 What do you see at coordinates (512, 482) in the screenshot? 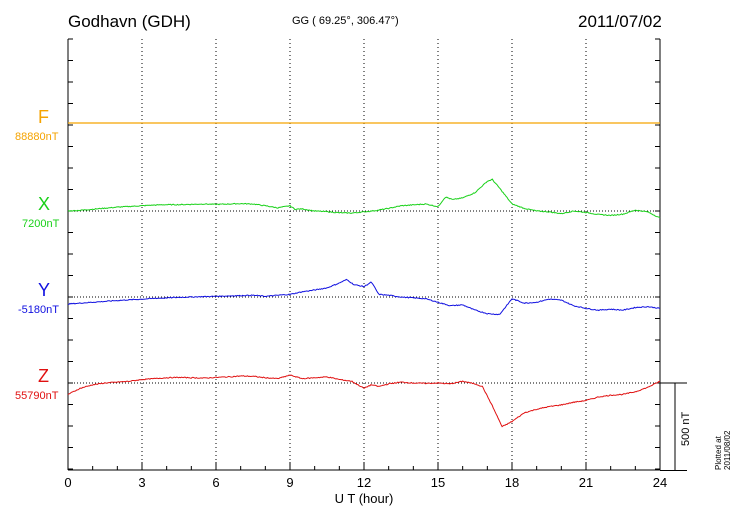
I see `x-tick-label: 18` at bounding box center [512, 482].